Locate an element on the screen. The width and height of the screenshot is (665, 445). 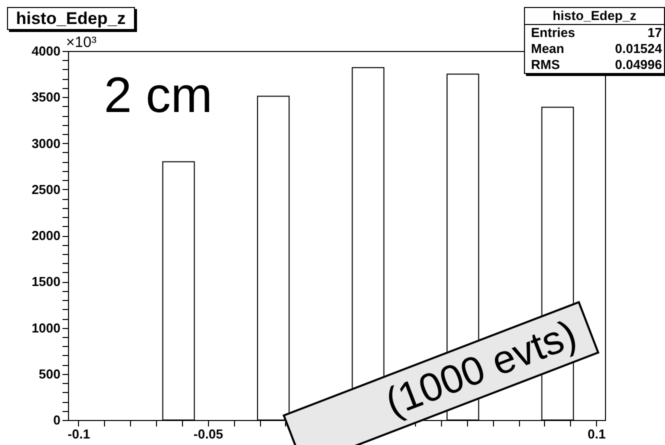
text: 17 is located at coordinates (655, 33).